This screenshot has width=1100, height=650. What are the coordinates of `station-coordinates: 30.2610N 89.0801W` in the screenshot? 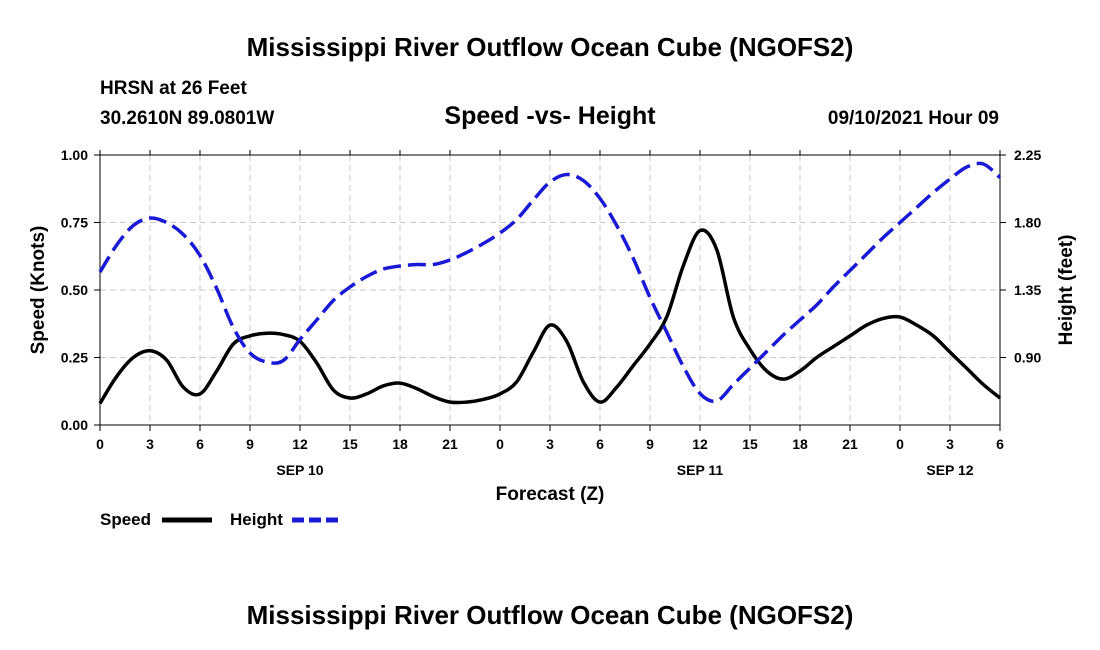 It's located at (187, 118).